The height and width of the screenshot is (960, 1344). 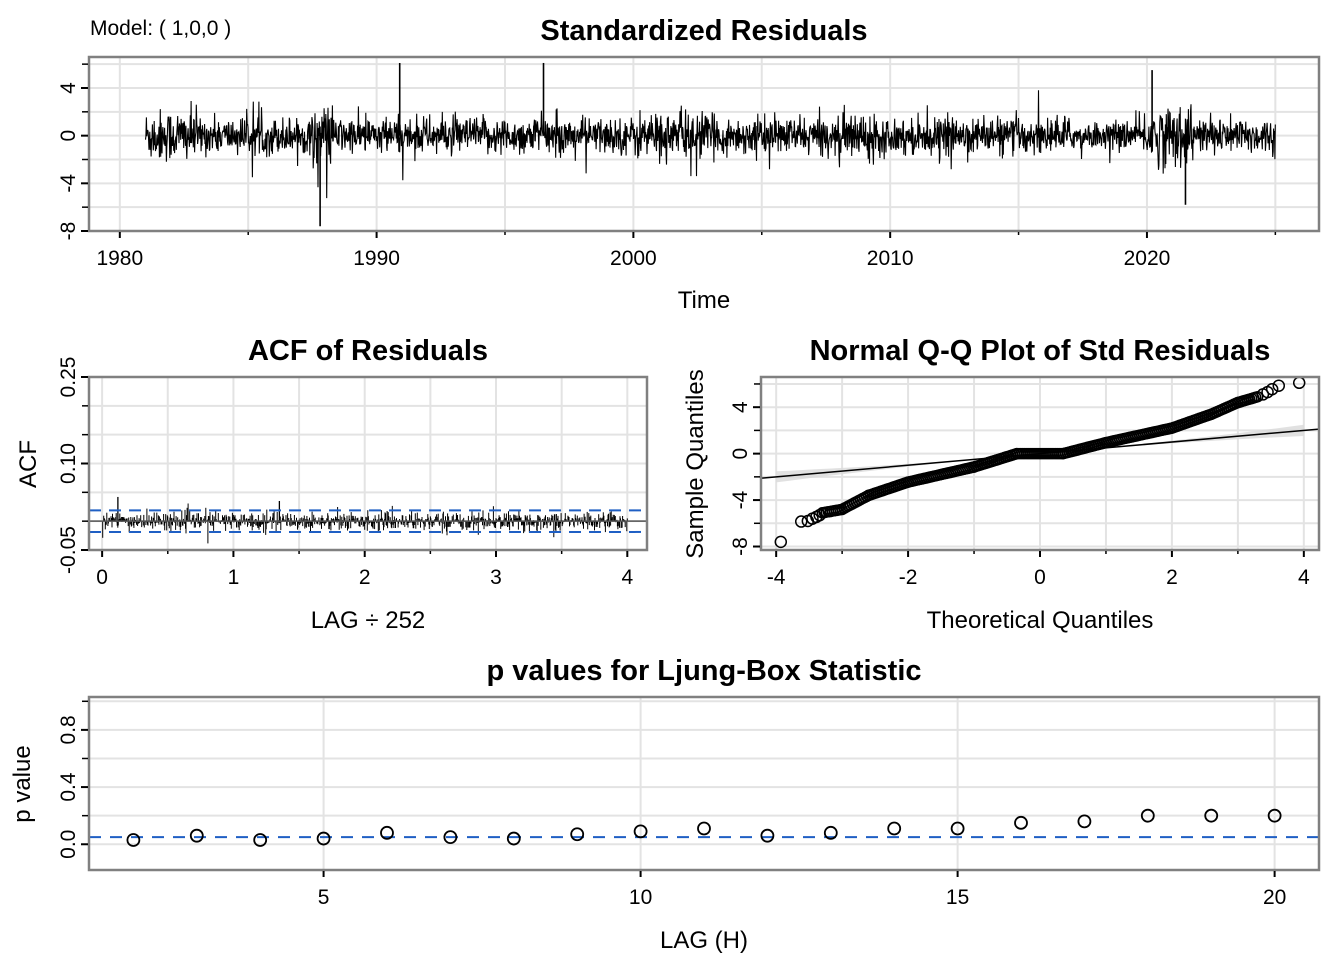 What do you see at coordinates (703, 671) in the screenshot?
I see `ljung-box-title: p values for Ljung-Box Statistic` at bounding box center [703, 671].